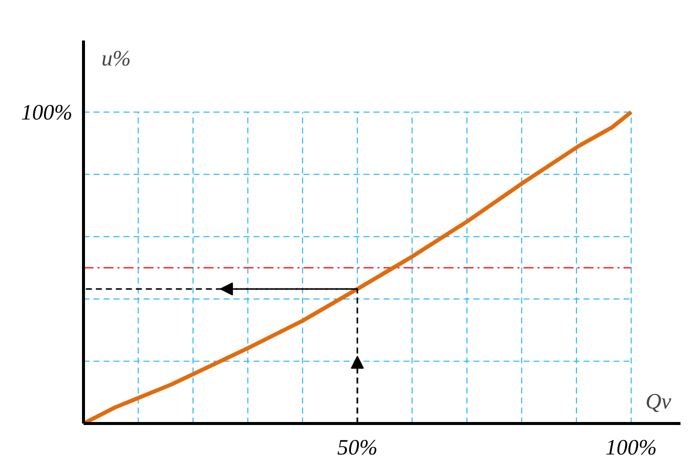  Describe the element at coordinates (659, 401) in the screenshot. I see `x-axis-title: Qv` at that location.